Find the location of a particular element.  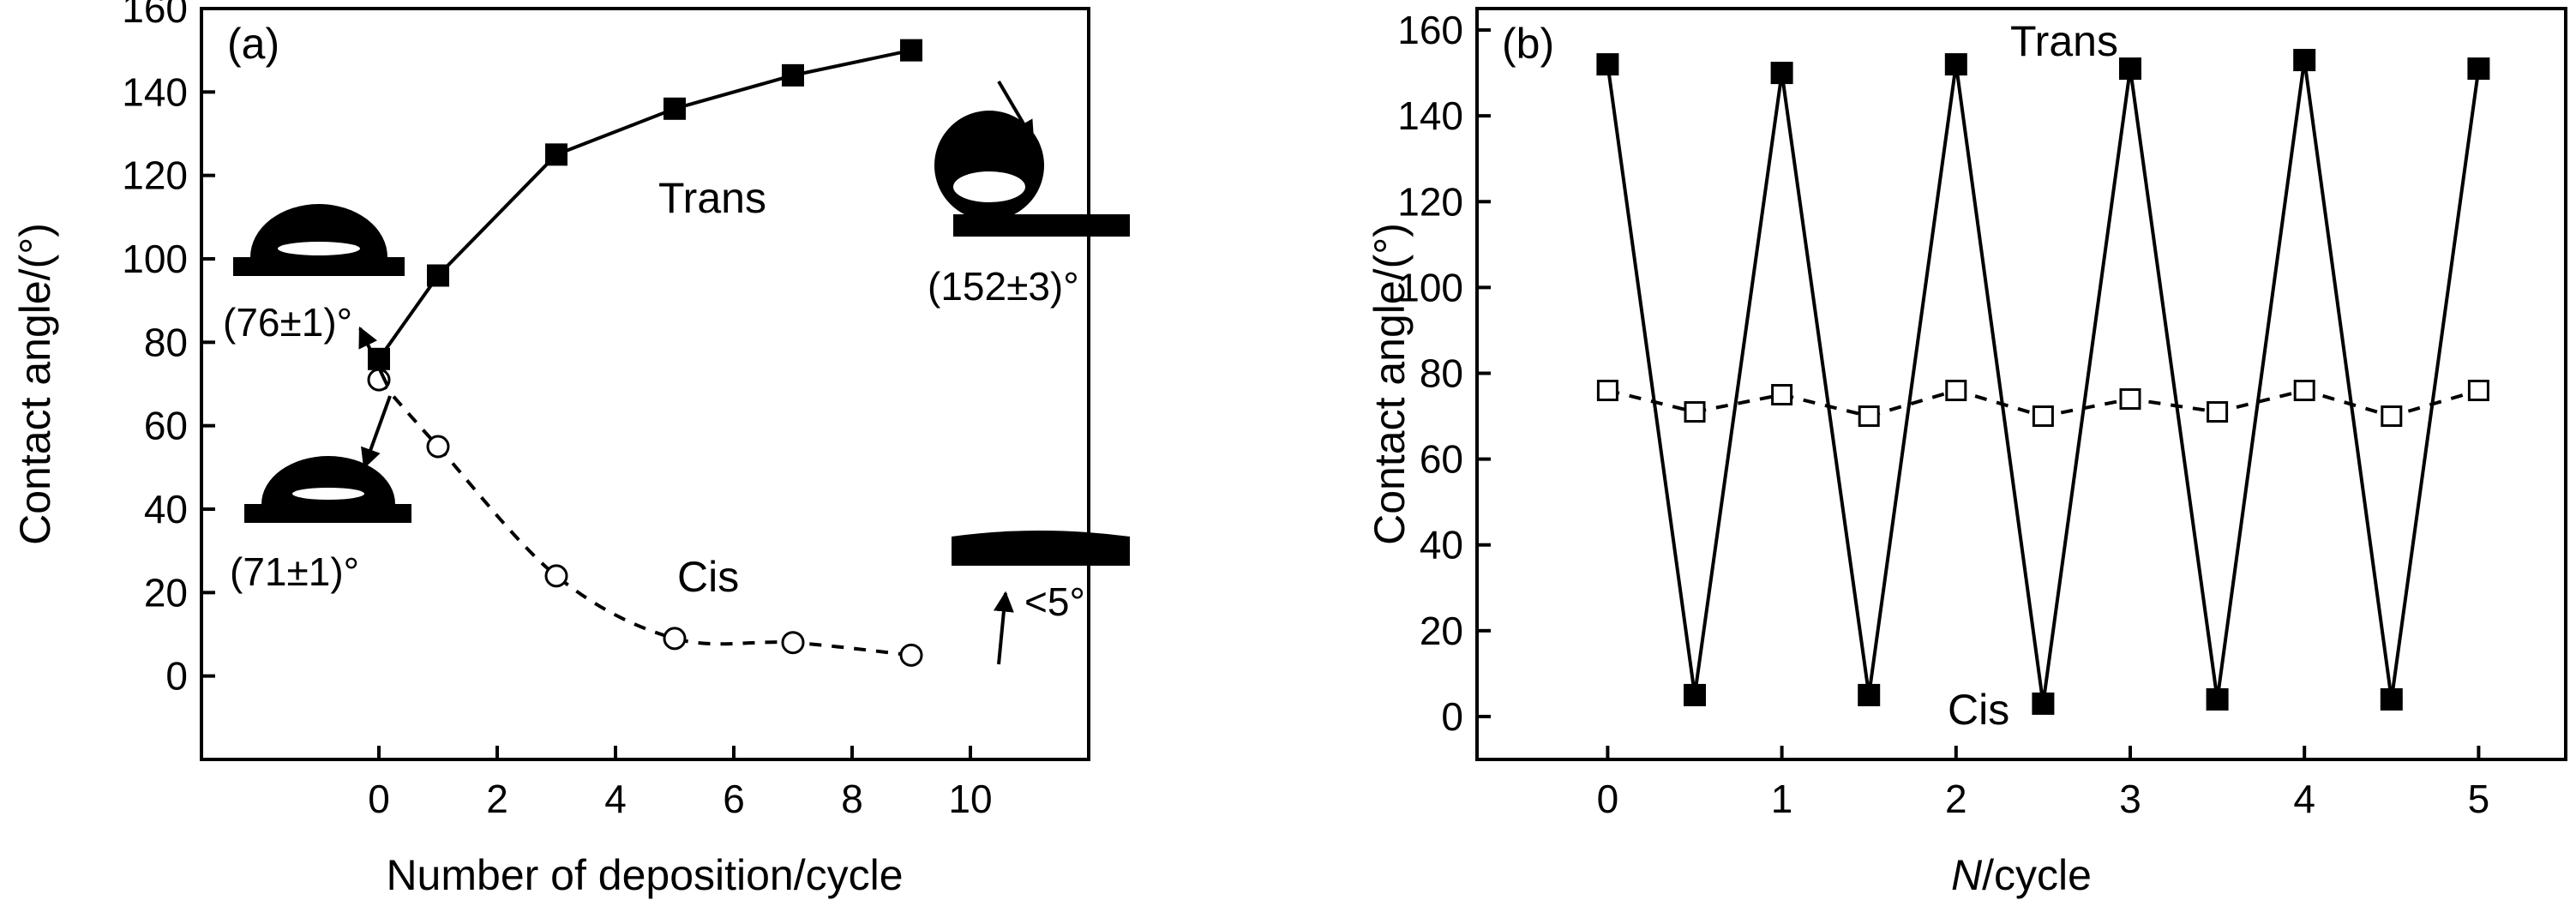

panel-a-x-tick-label: 4 is located at coordinates (615, 799).